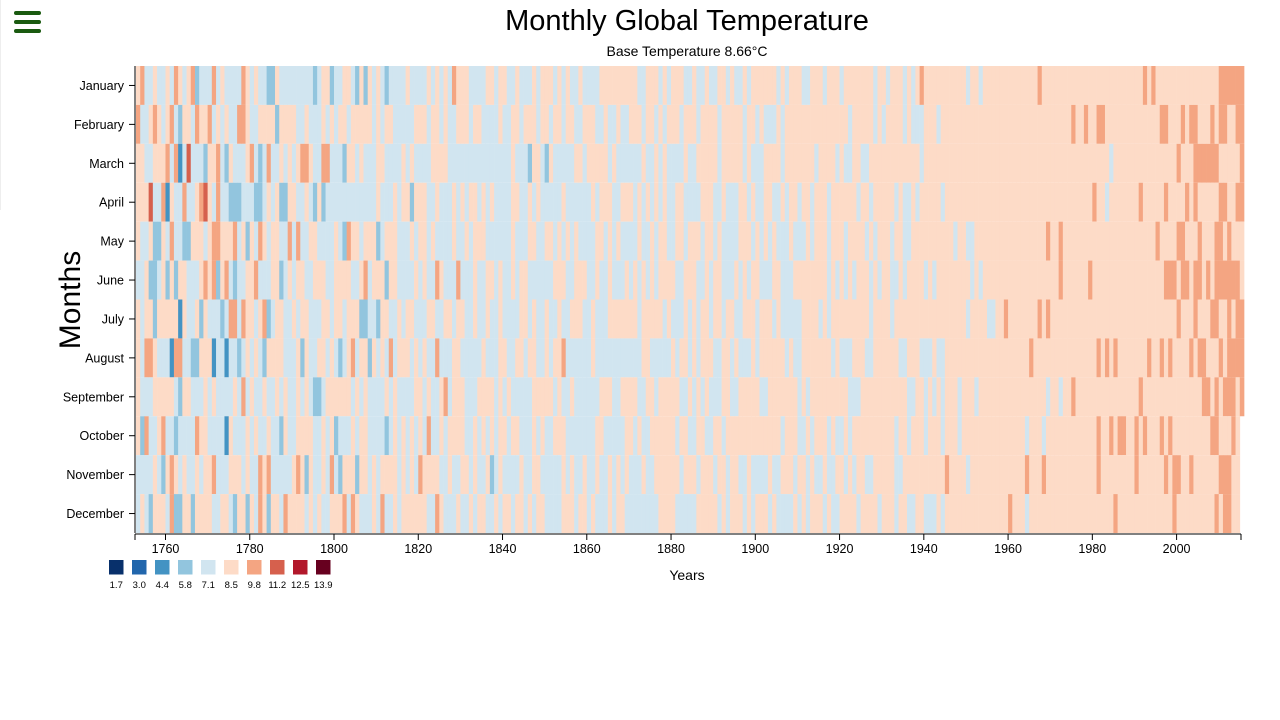  What do you see at coordinates (27, 23) in the screenshot?
I see `hamburger-menu-icon` at bounding box center [27, 23].